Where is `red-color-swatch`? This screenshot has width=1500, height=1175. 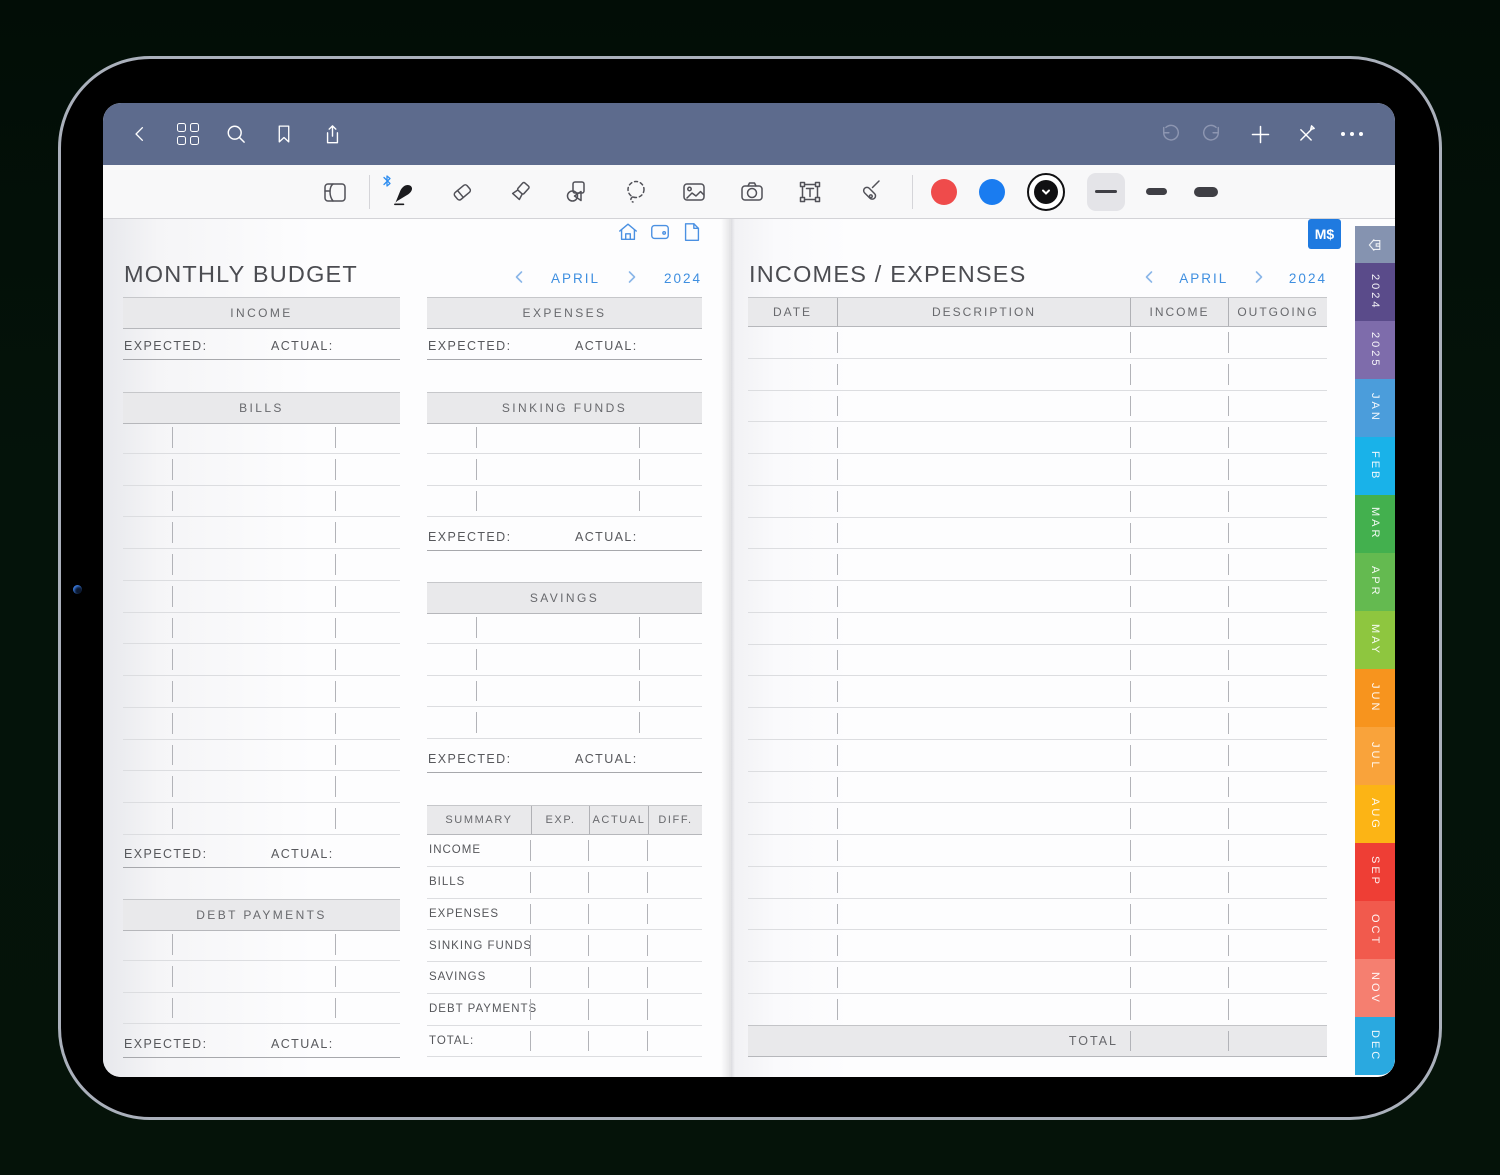 red-color-swatch is located at coordinates (944, 191).